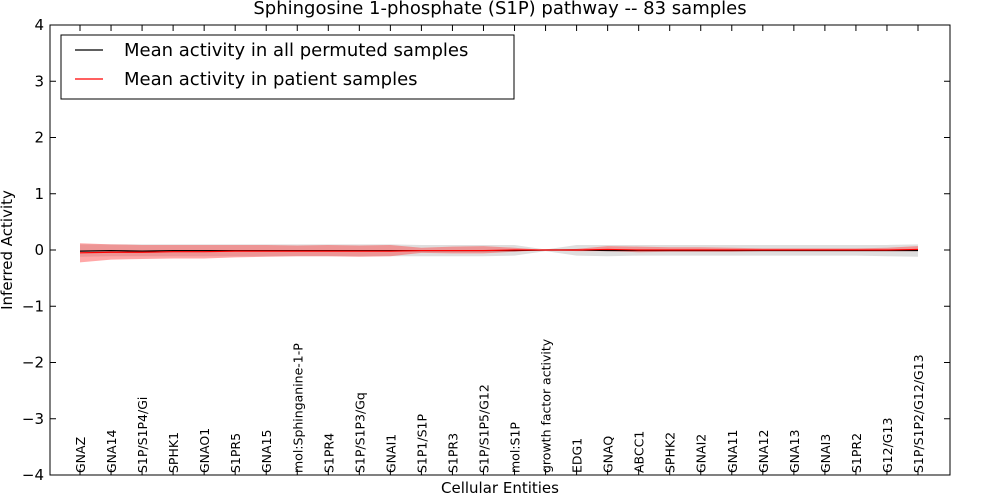  I want to click on y-axis-label: Inferred Activity, so click(8, 250).